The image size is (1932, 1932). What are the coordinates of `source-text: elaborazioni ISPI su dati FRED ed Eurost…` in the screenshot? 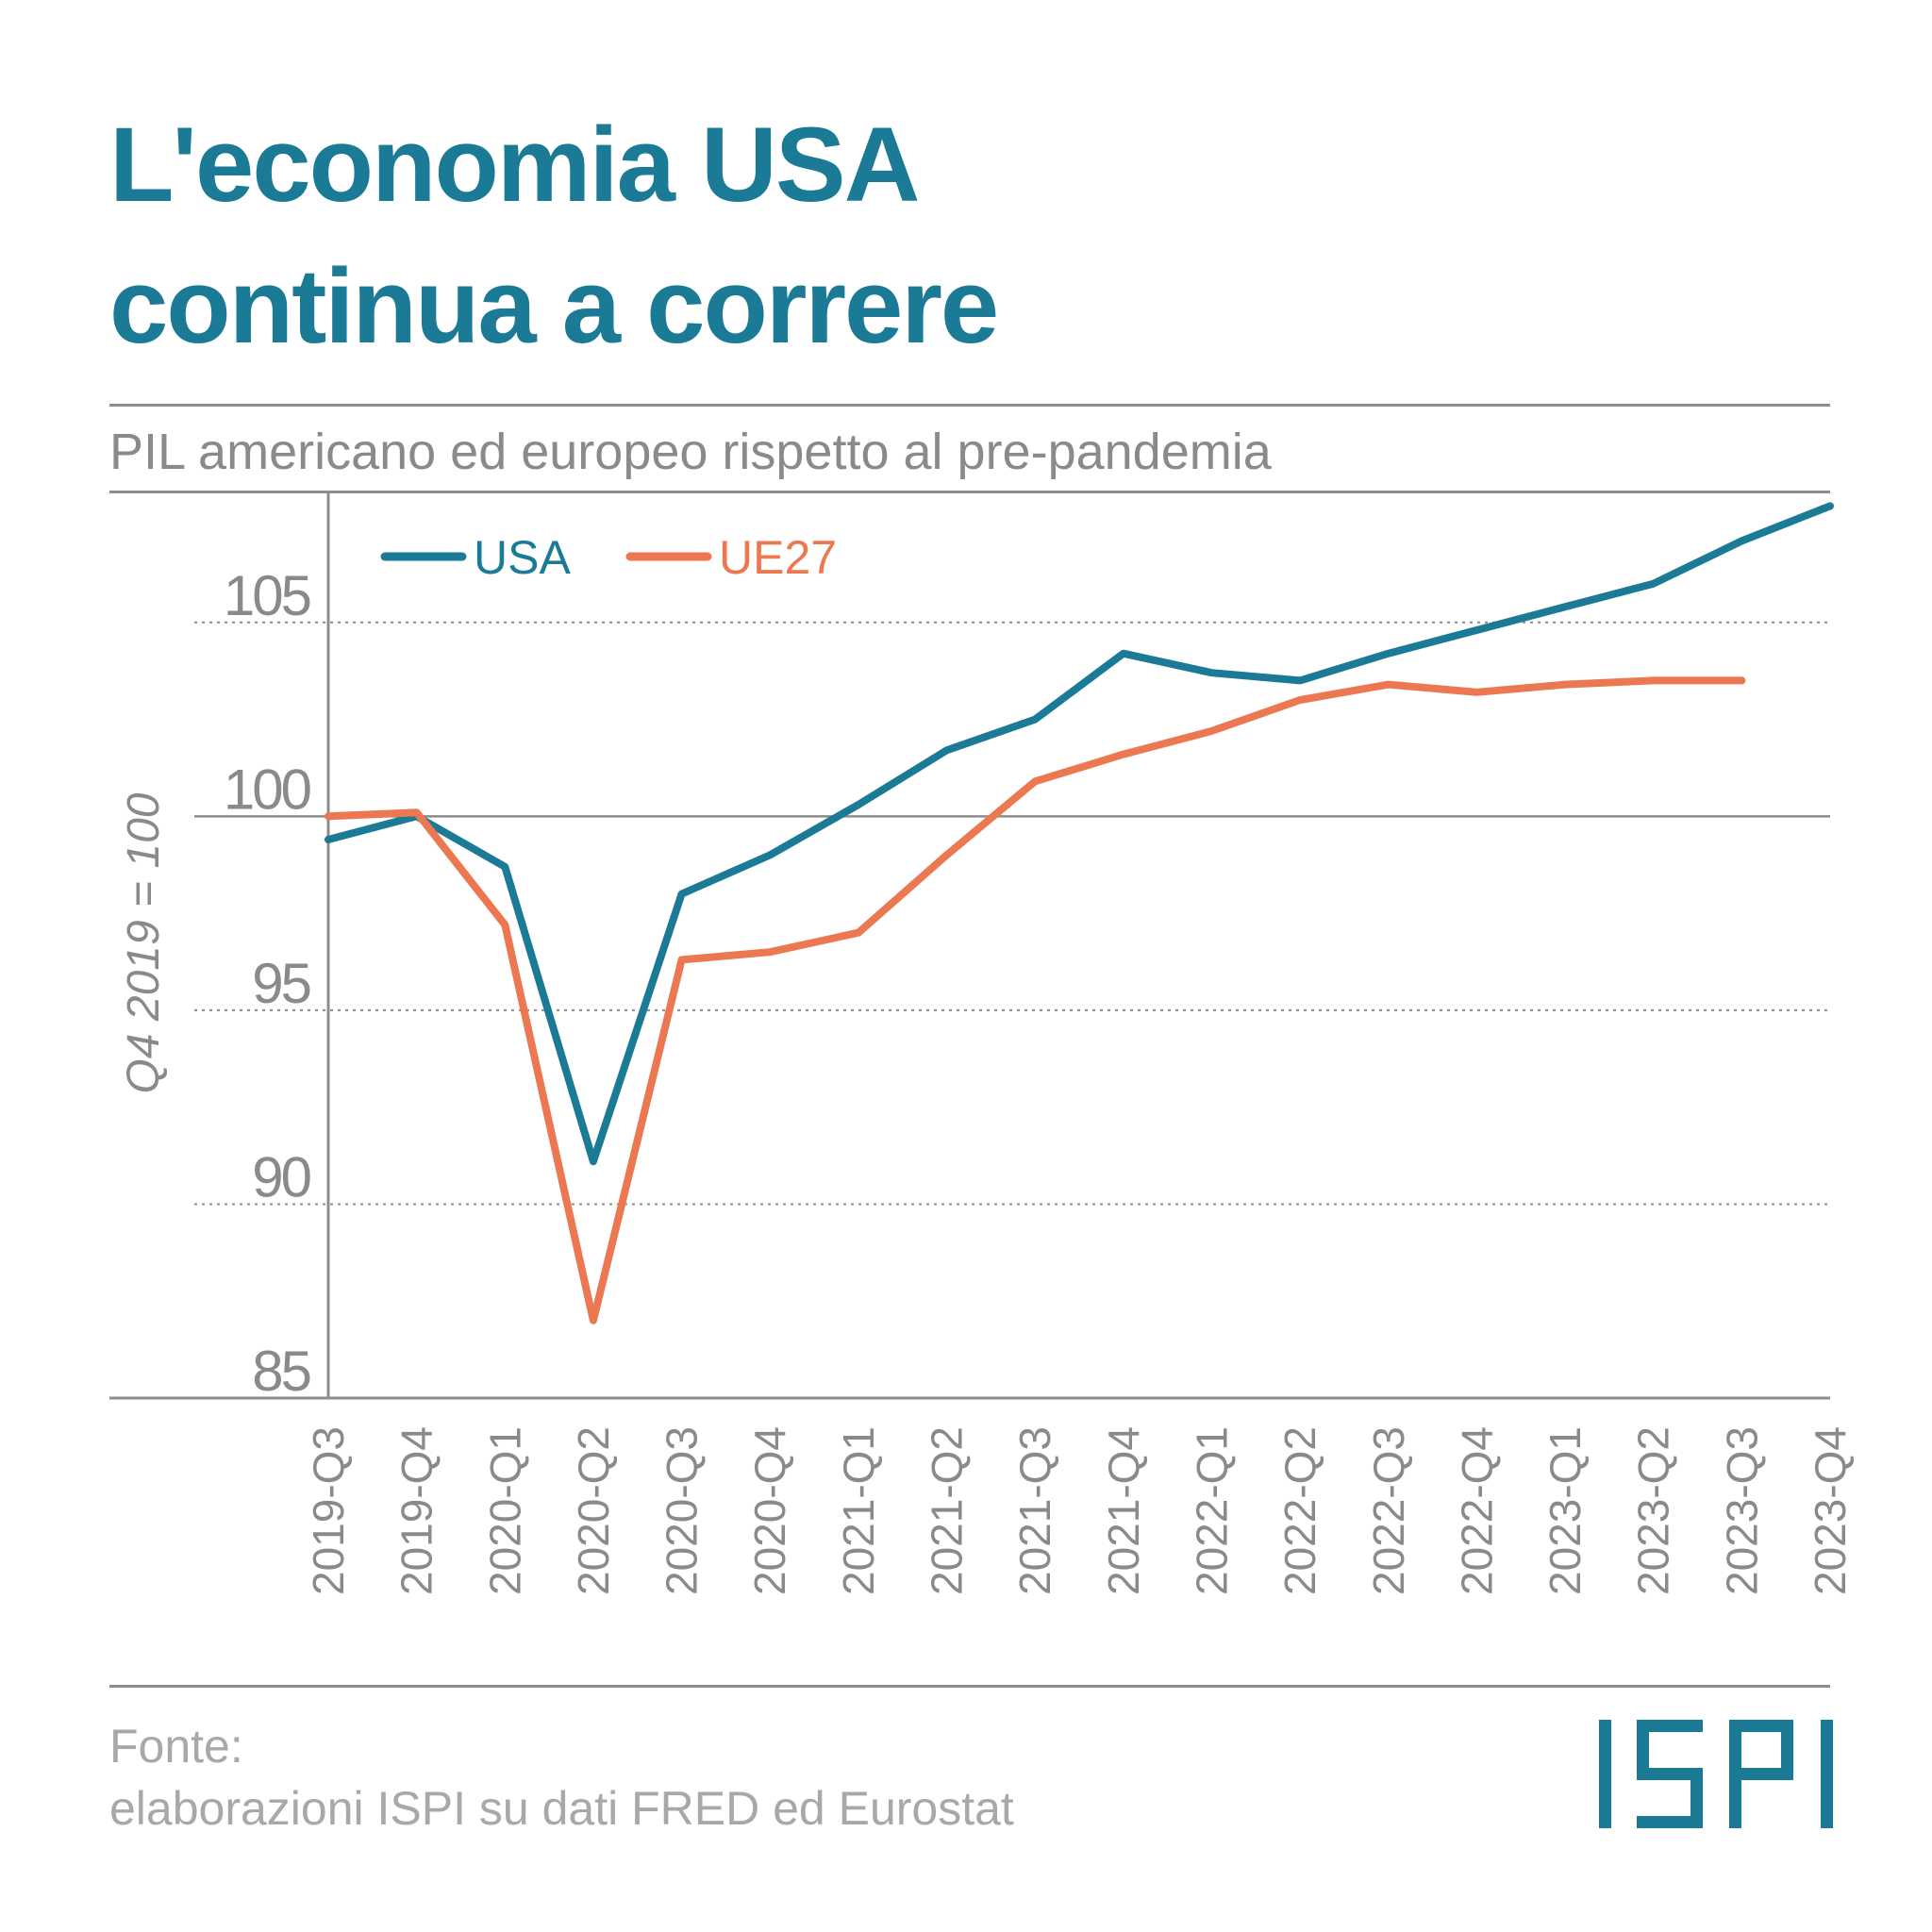 It's located at (561, 1809).